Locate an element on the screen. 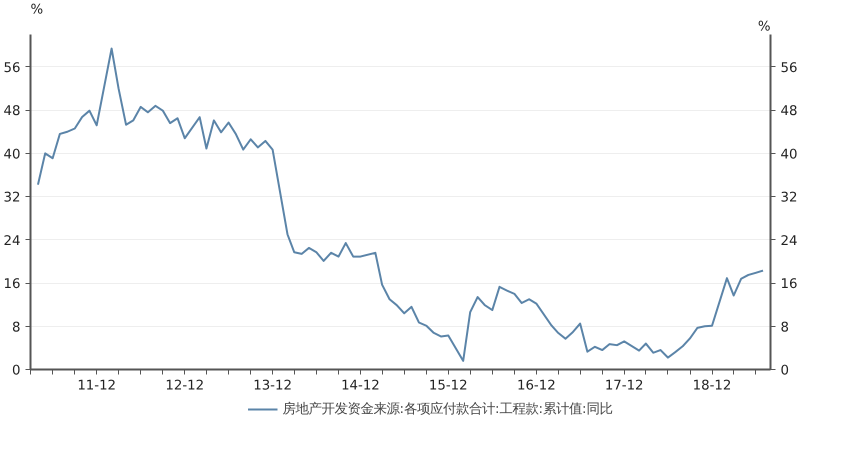 The image size is (866, 461). x-tick-label: 18-12 is located at coordinates (712, 386).